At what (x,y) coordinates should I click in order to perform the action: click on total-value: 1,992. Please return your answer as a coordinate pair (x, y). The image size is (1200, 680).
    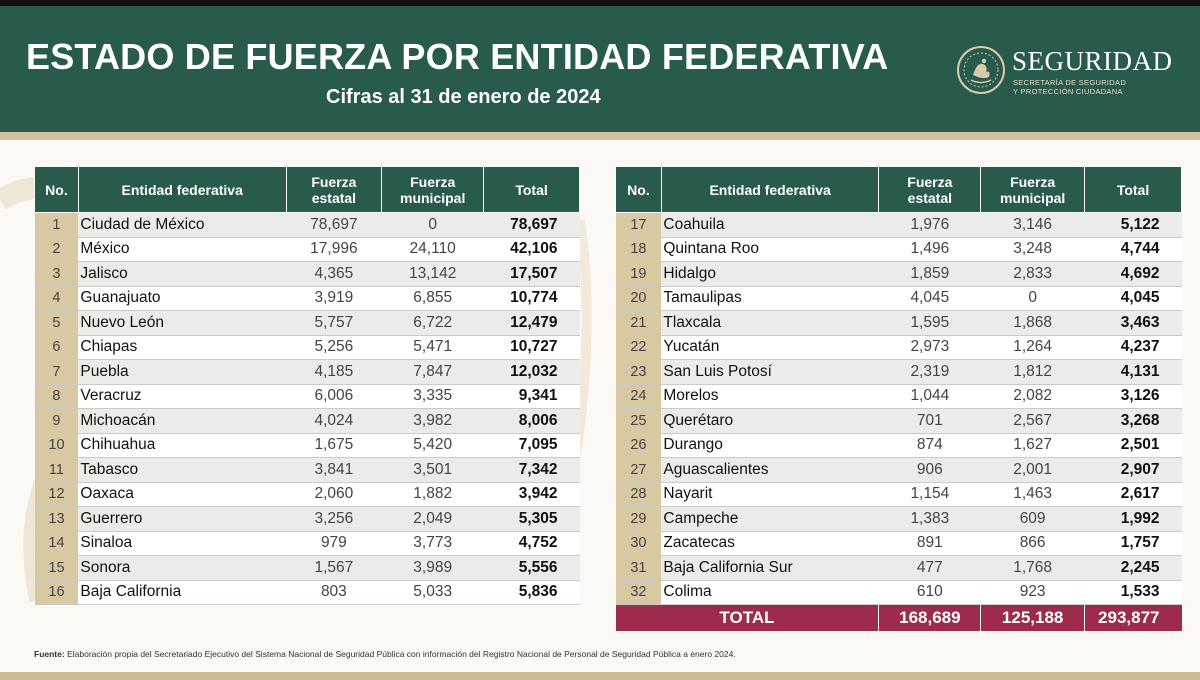
    Looking at the image, I should click on (1133, 519).